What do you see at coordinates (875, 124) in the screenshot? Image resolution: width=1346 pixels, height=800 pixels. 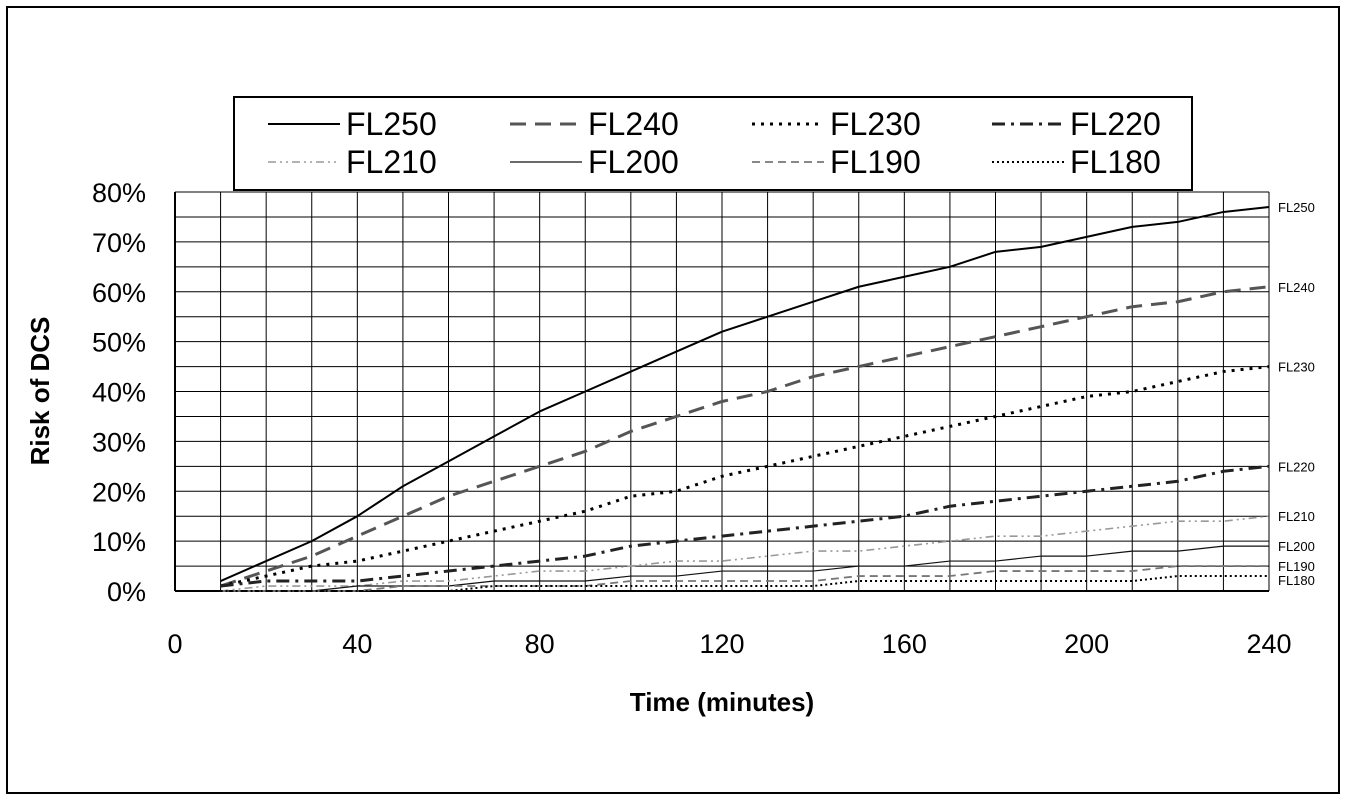 I see `legend-label: FL230` at bounding box center [875, 124].